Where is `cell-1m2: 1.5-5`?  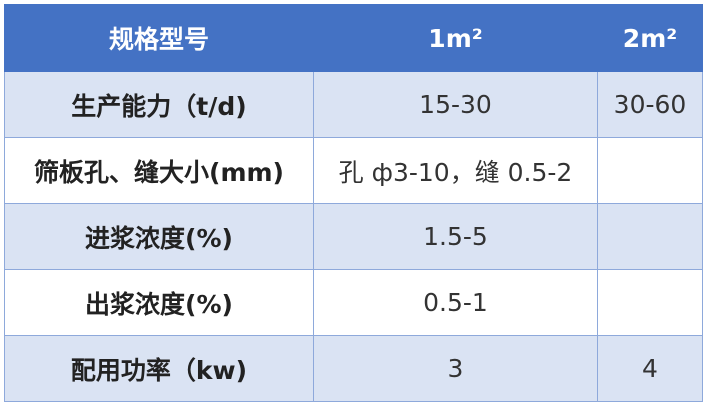
cell-1m2: 1.5-5 is located at coordinates (455, 236).